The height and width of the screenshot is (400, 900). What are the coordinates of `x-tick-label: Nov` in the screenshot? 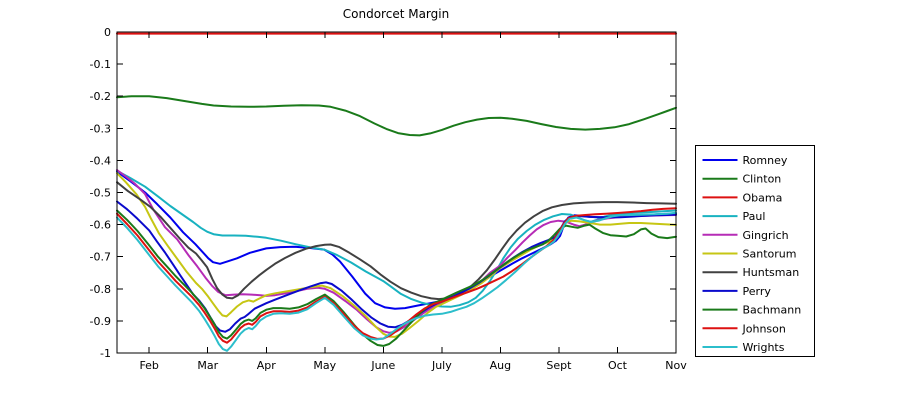 It's located at (676, 365).